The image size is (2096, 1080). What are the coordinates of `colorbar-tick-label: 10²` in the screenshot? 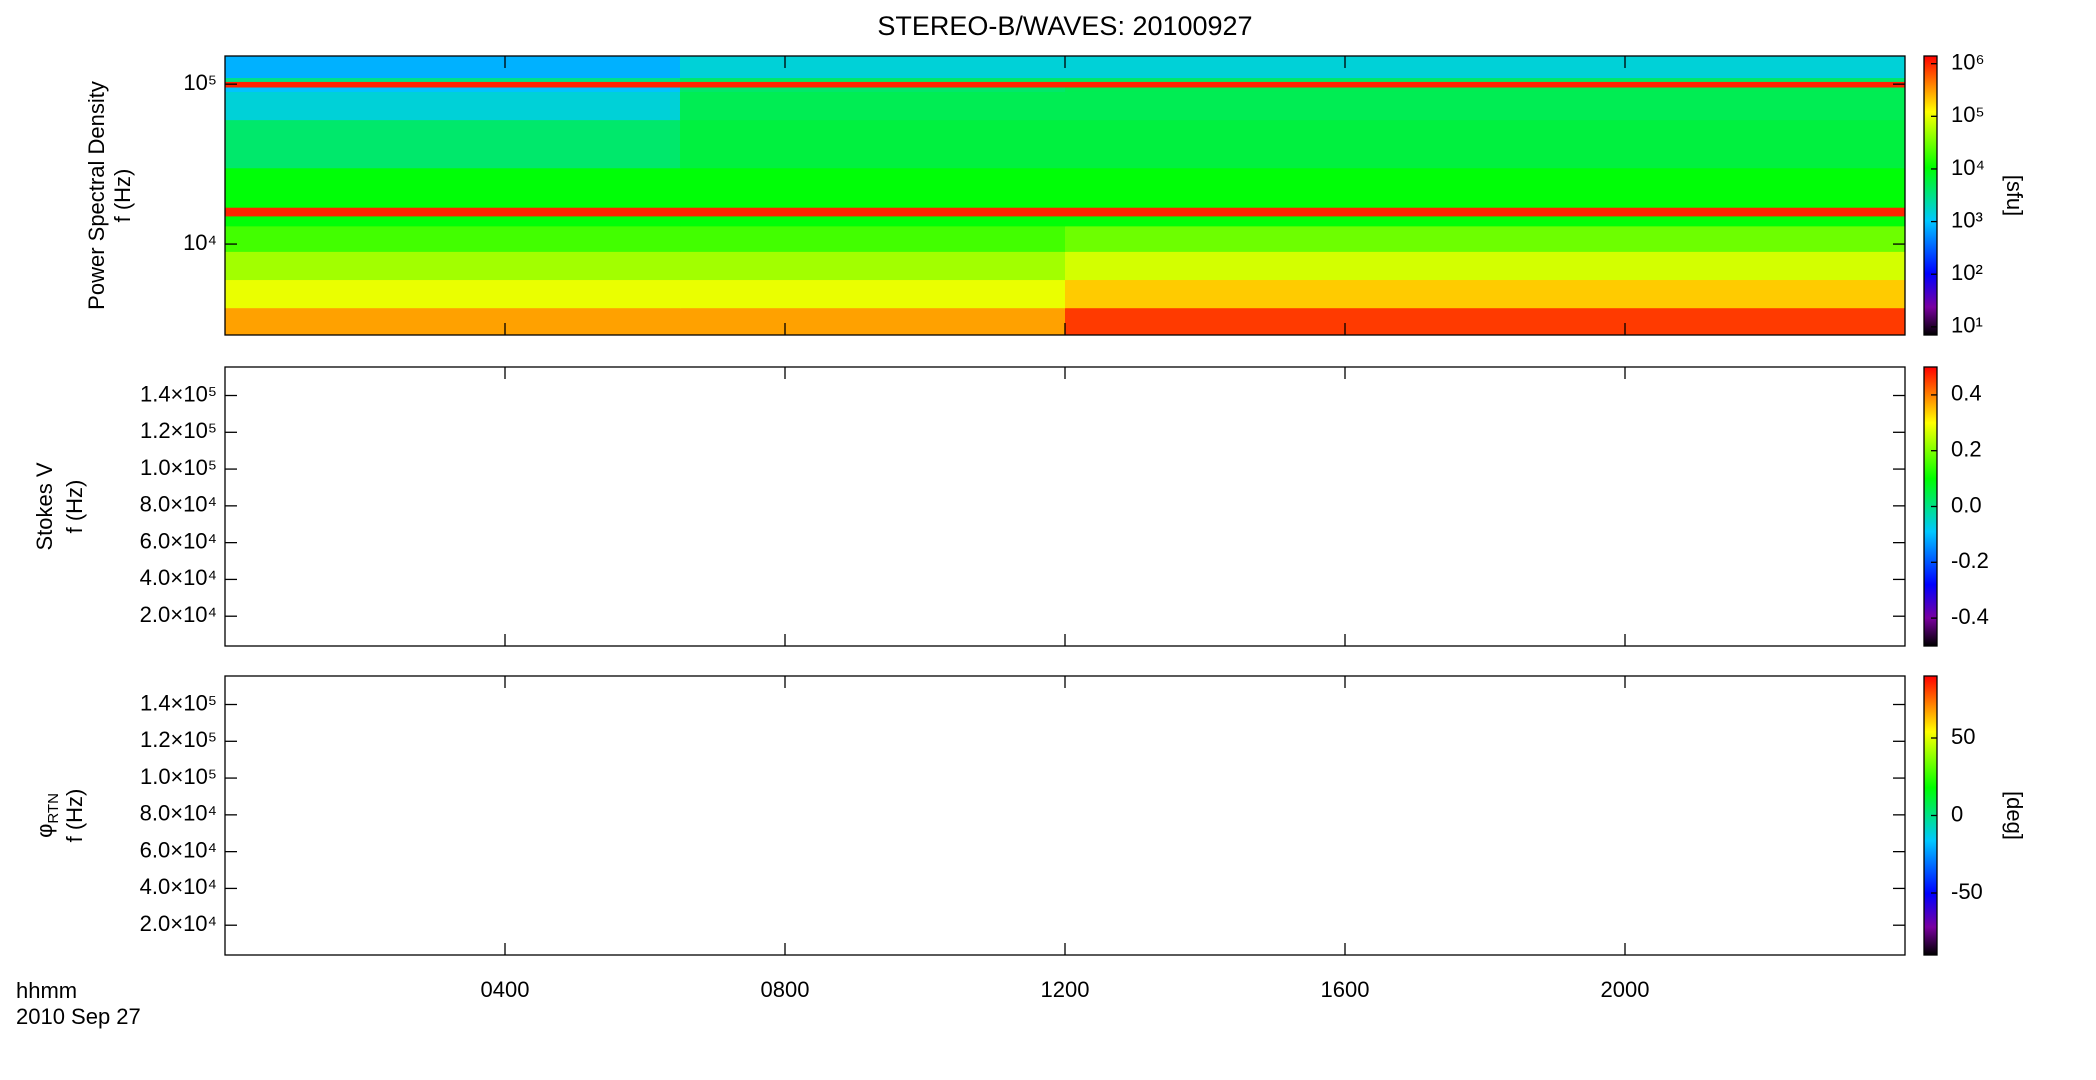 It's located at (1967, 272).